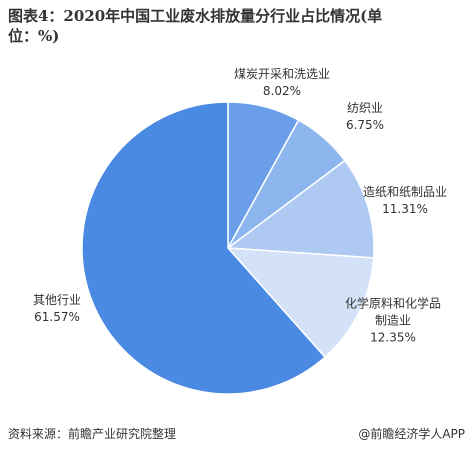 This screenshot has width=473, height=455. I want to click on slice-label: 其他行业 61.57%, so click(57, 309).